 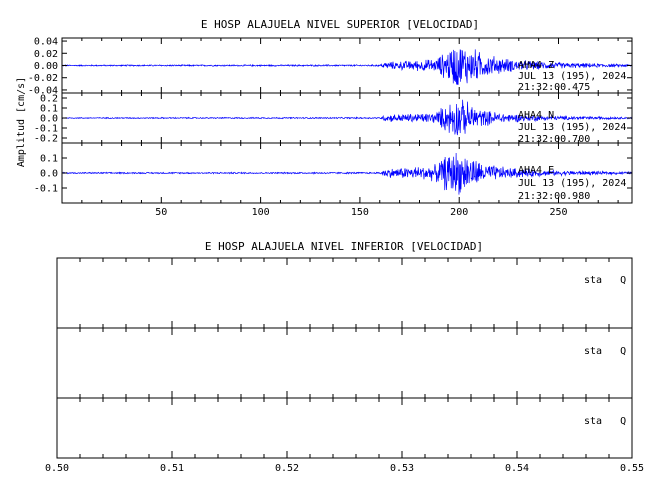 I want to click on x-tick-label: 250, so click(x=558, y=212).